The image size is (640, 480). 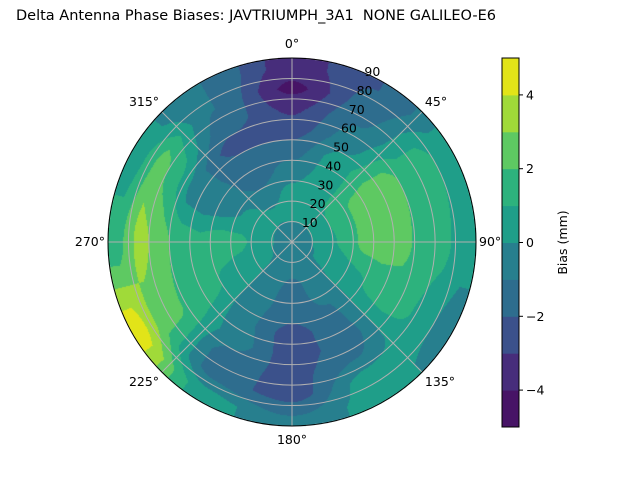 I want to click on colorbar-tick-label: 0, so click(x=530, y=242).